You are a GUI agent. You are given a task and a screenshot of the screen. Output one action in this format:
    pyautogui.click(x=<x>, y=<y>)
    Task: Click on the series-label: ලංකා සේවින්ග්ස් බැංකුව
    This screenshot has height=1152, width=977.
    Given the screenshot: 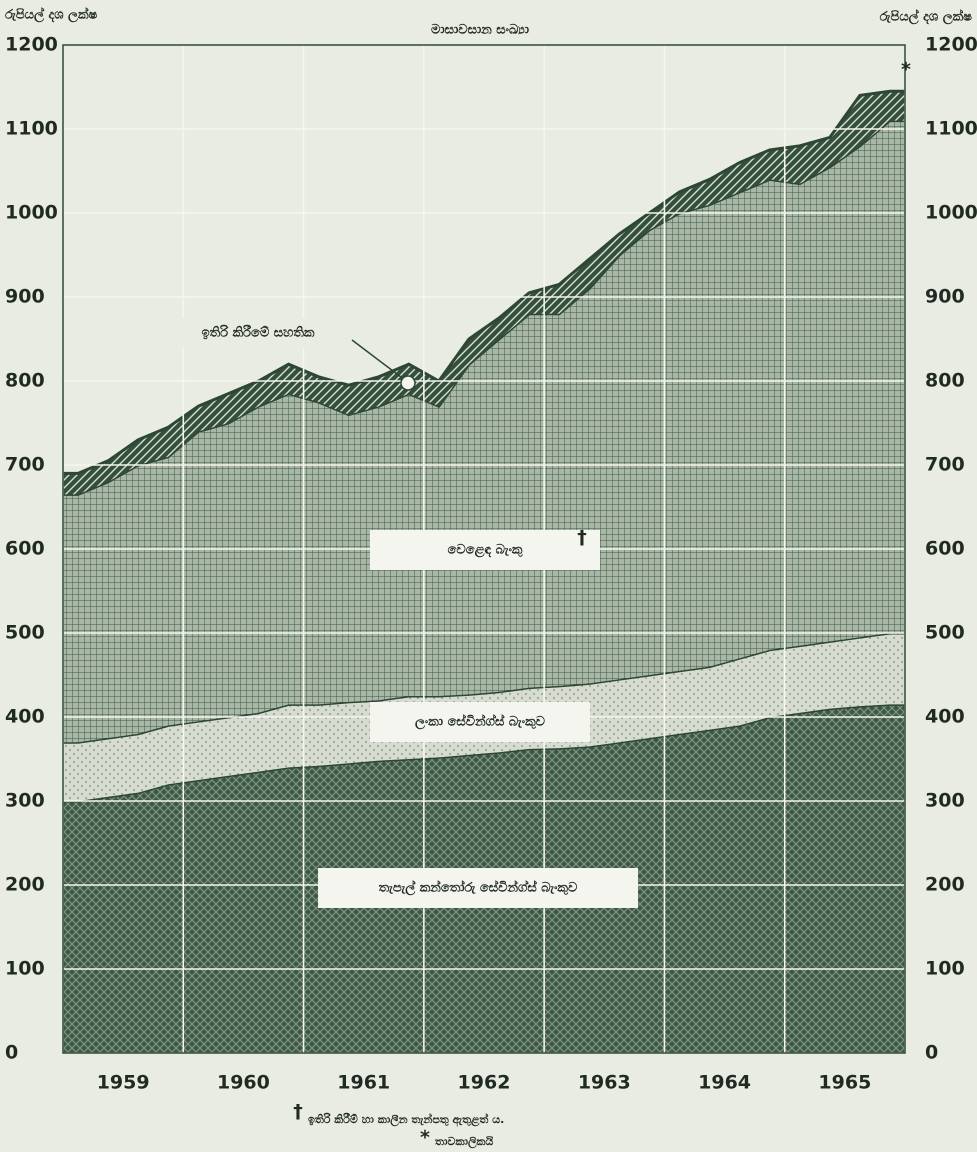 What is the action you would take?
    pyautogui.click(x=480, y=721)
    